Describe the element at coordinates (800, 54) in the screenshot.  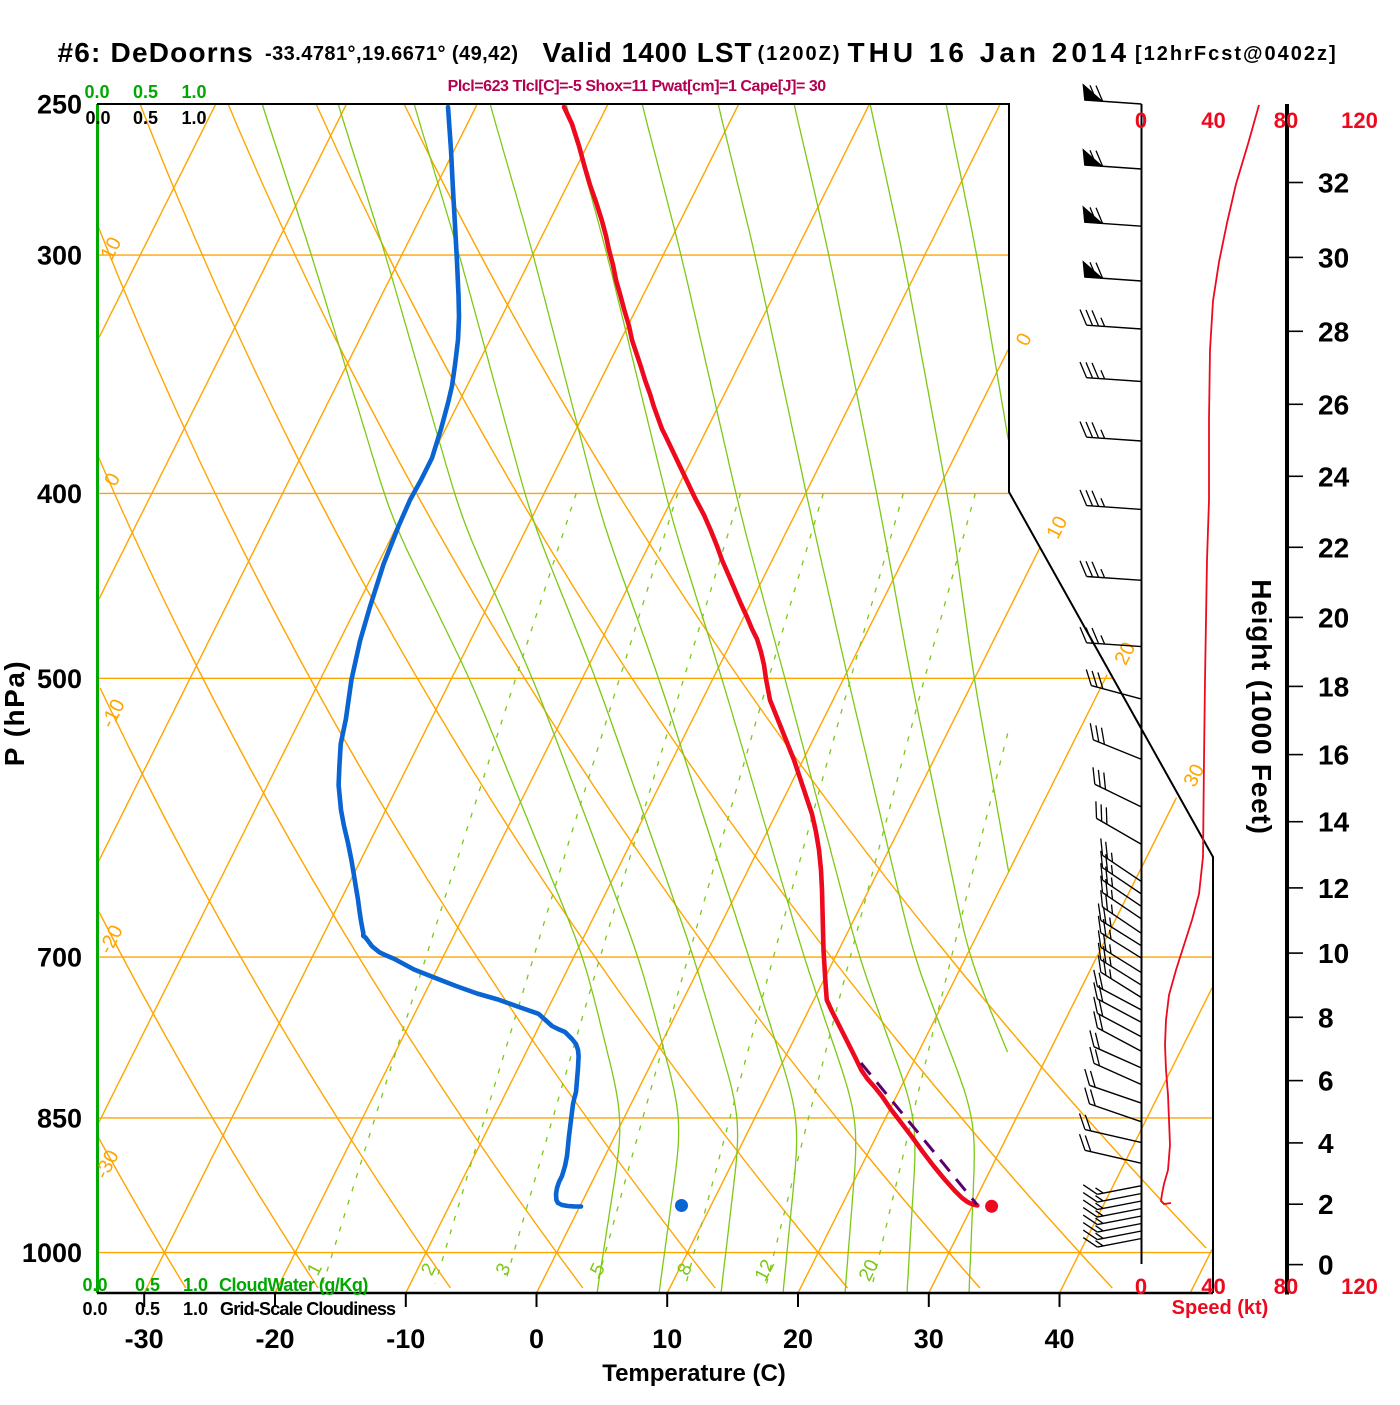
I see `svg-text: (1200Z)` at that location.